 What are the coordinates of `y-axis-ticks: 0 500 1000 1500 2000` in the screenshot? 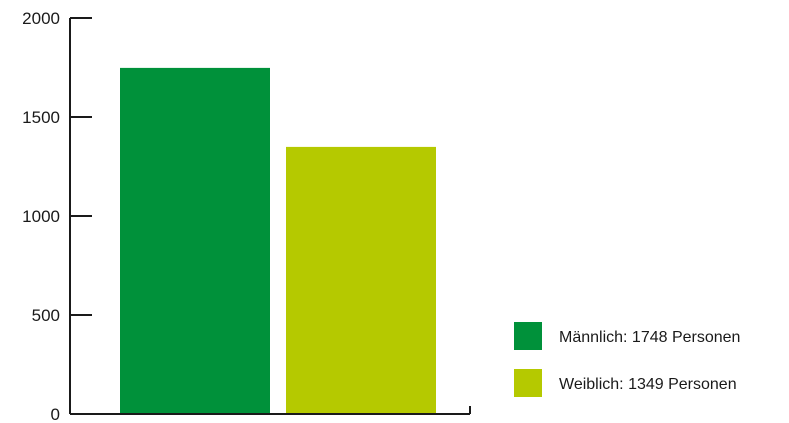 It's located at (57, 216).